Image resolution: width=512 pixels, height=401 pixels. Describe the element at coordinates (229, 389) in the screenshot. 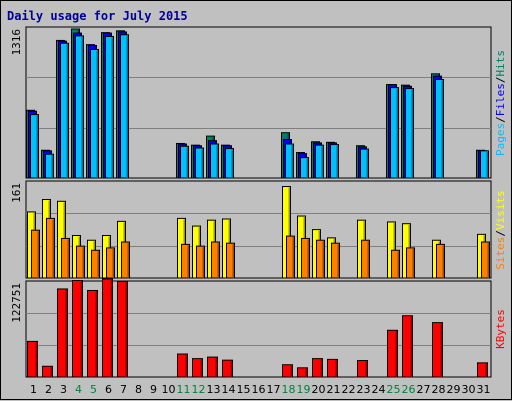

I see `day-label-14: 14` at that location.